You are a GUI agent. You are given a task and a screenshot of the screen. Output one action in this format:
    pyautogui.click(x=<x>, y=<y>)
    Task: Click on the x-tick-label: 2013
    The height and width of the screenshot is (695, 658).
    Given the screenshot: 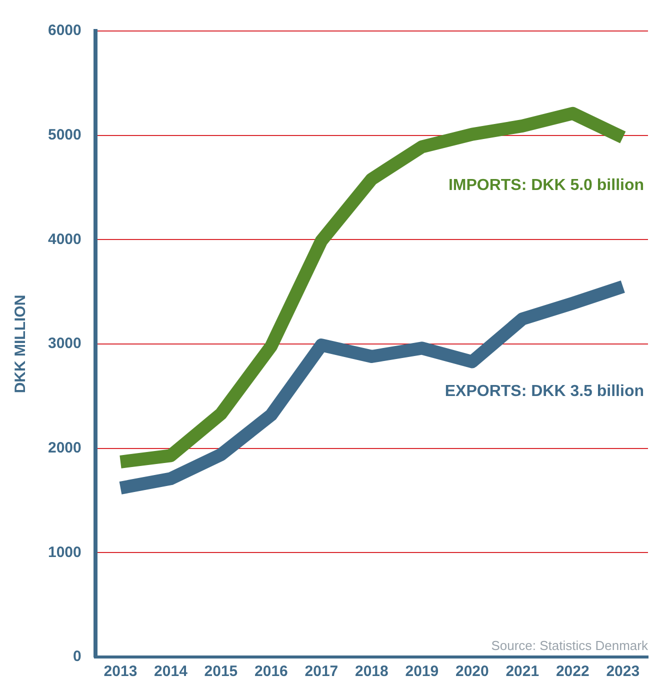 What is the action you would take?
    pyautogui.click(x=121, y=671)
    